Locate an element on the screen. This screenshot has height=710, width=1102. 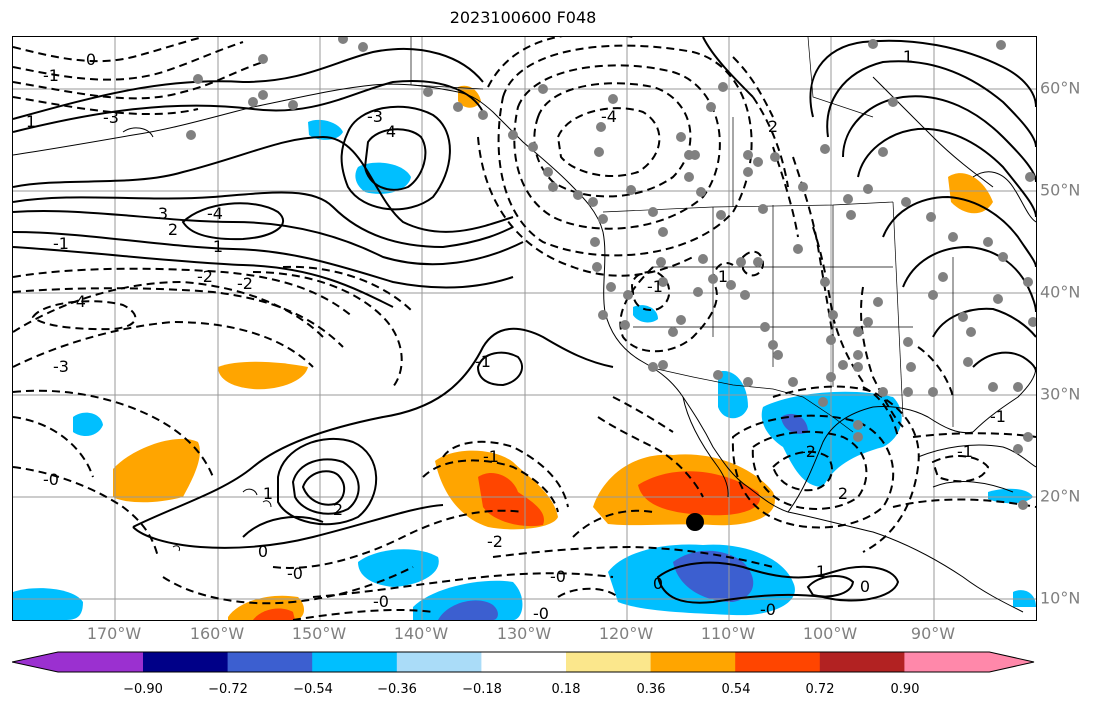
colorbar-tick-label: −0.18 is located at coordinates (482, 689).